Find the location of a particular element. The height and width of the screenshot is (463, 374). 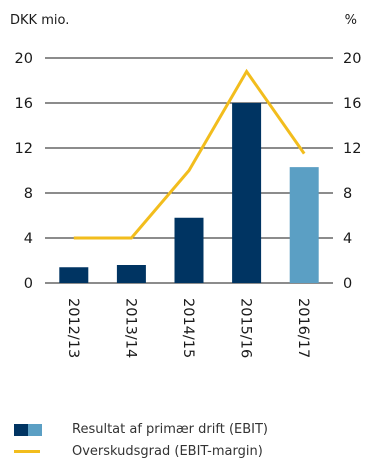

x-tick-label: 2014/15 is located at coordinates (188, 328).